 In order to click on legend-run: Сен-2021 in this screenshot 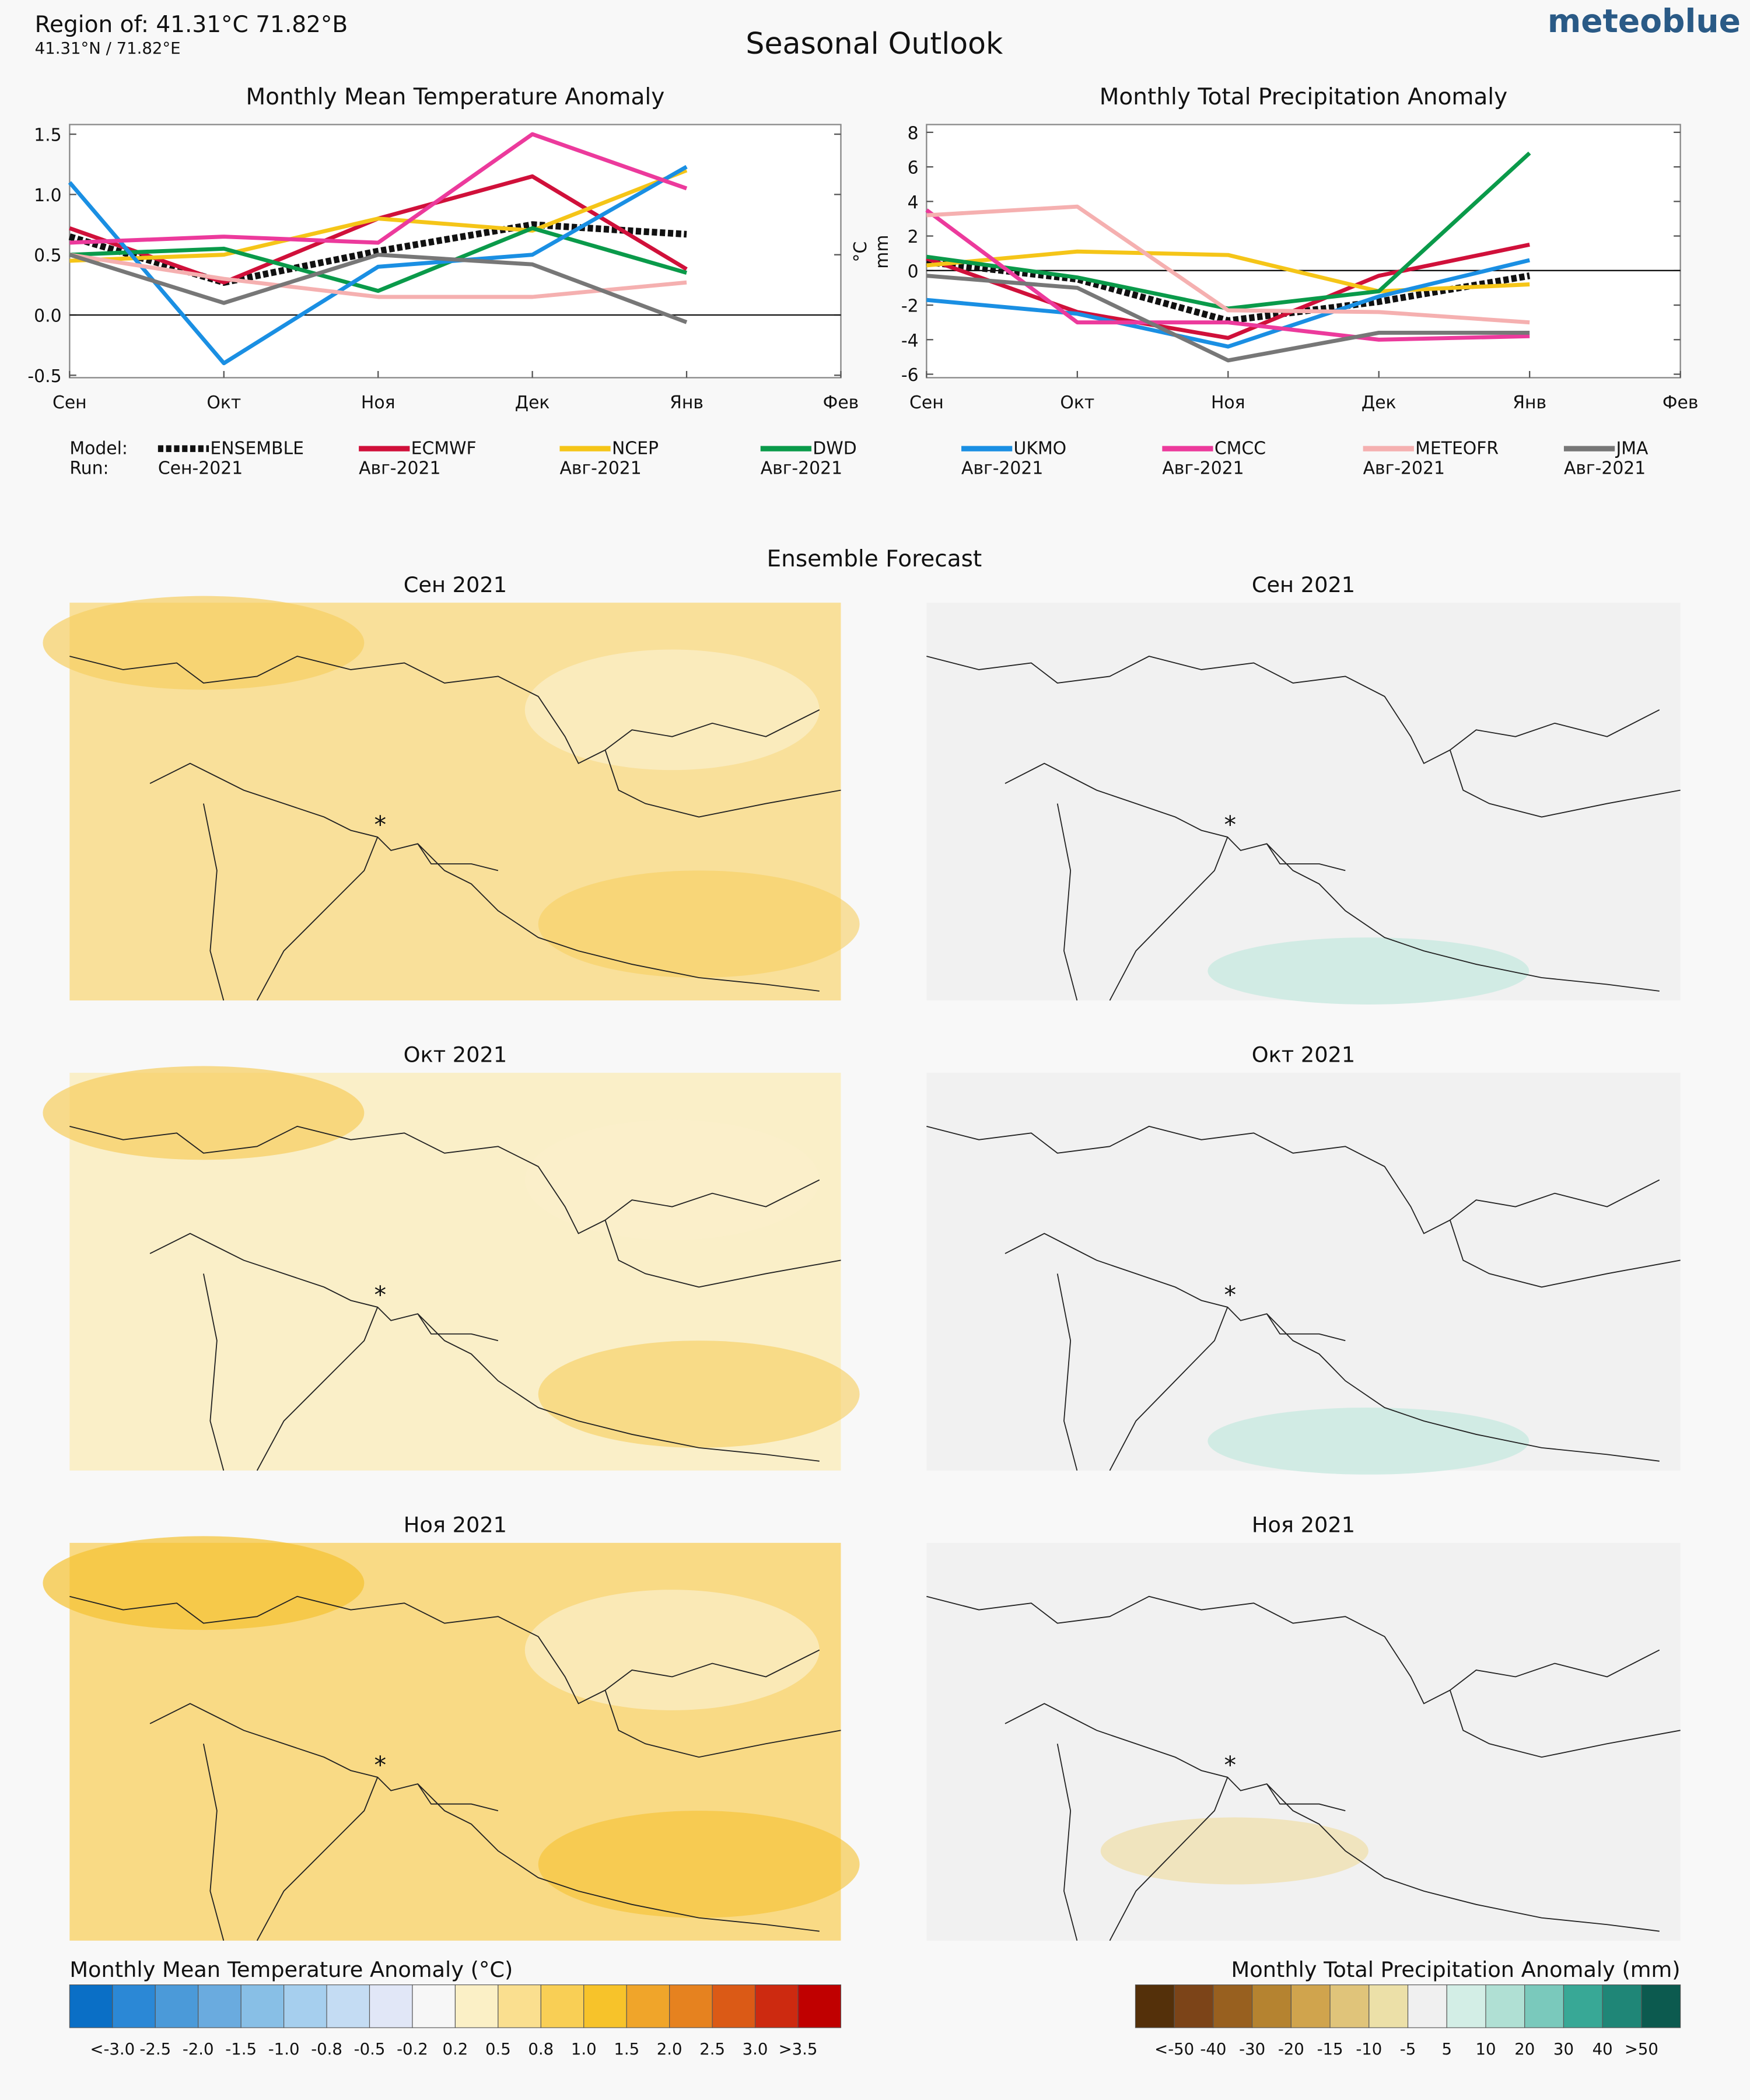, I will do `click(201, 469)`.